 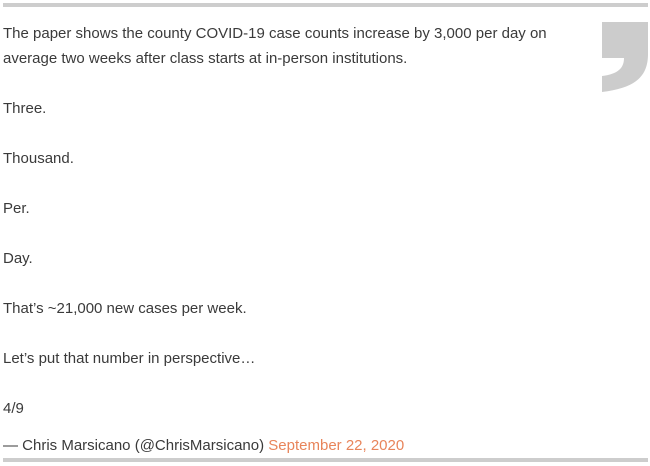 What do you see at coordinates (125, 308) in the screenshot?
I see `tweet-paragraph: That’s ~21,000 new cases per week.` at bounding box center [125, 308].